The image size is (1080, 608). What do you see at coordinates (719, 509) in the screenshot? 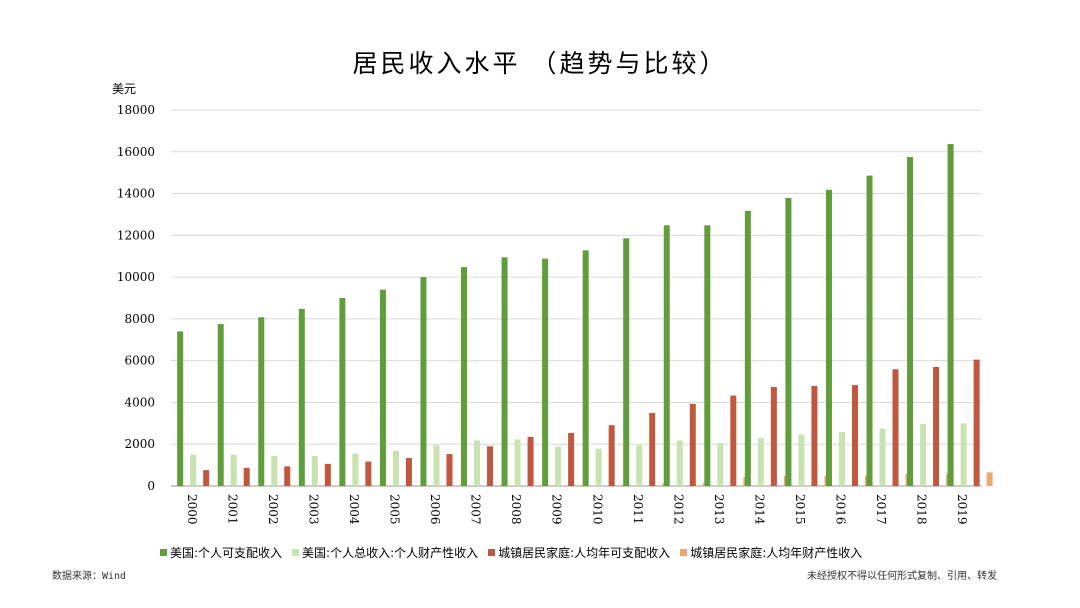
I see `x-tick-label: 2013` at bounding box center [719, 509].